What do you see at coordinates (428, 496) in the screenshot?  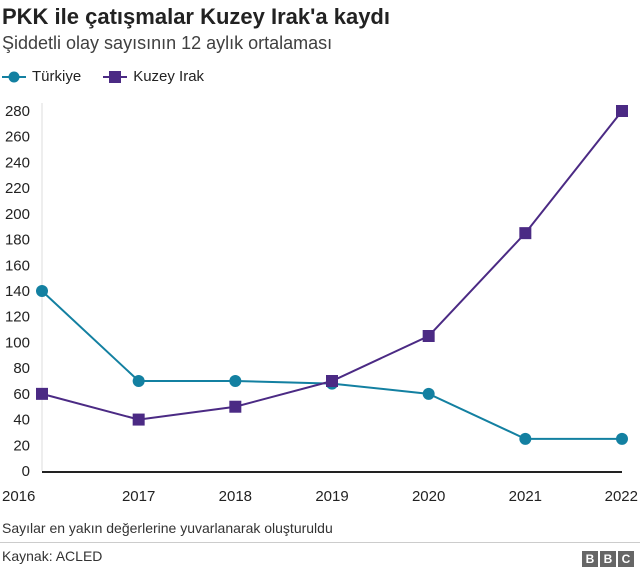 I see `x-tick-label: 2020` at bounding box center [428, 496].